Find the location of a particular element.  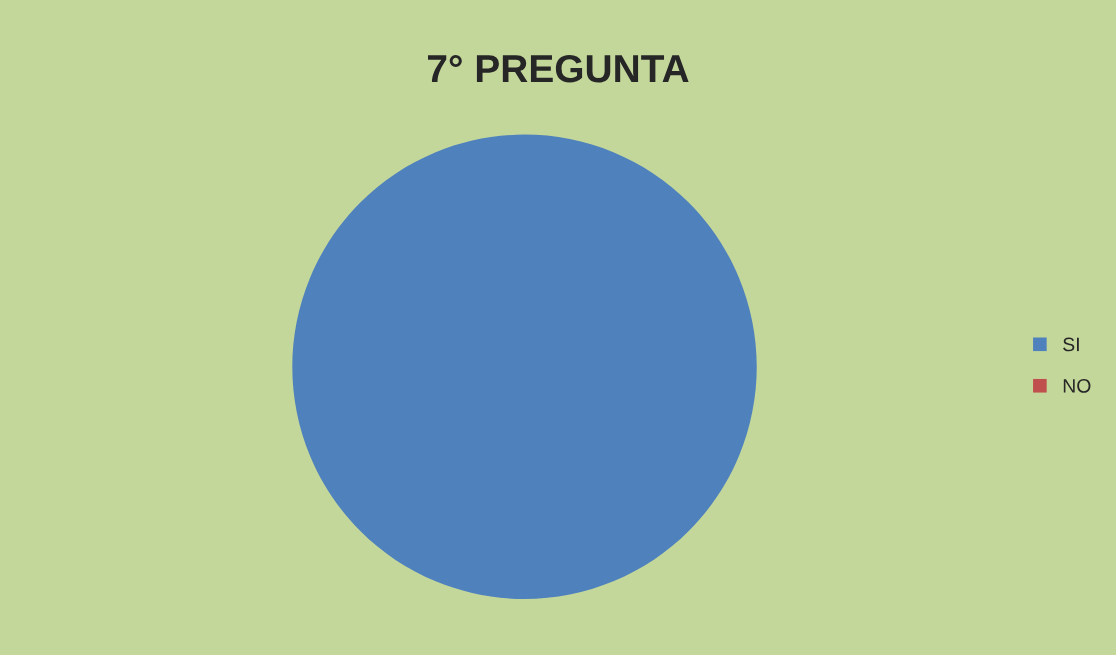

legend-label: NO is located at coordinates (1077, 385).